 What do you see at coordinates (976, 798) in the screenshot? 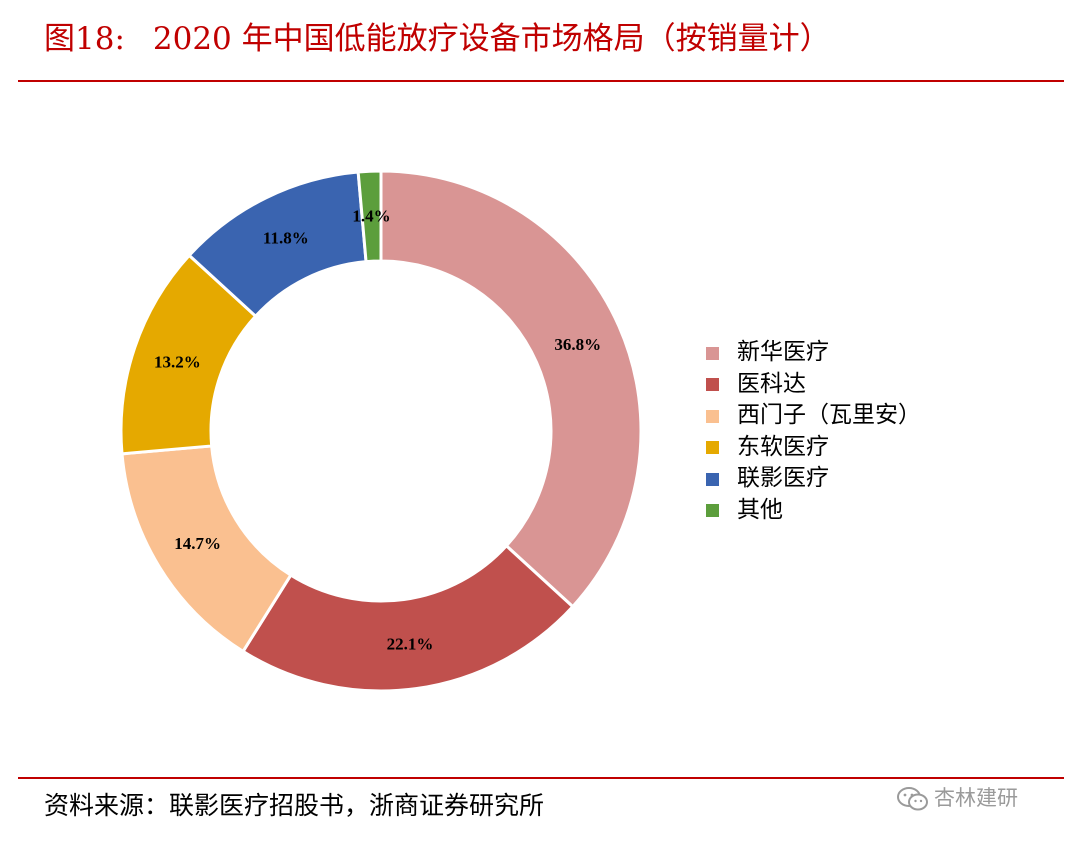
I see `watermark-text: 杏林建研` at bounding box center [976, 798].